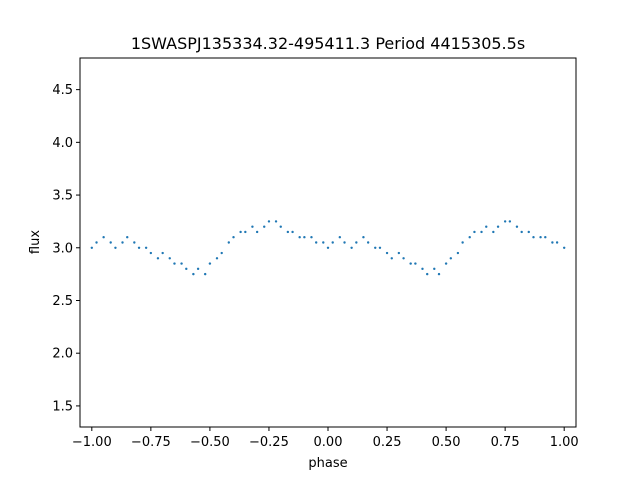 This screenshot has height=480, width=640. Describe the element at coordinates (328, 442) in the screenshot. I see `x-tick-label: 0.00` at that location.